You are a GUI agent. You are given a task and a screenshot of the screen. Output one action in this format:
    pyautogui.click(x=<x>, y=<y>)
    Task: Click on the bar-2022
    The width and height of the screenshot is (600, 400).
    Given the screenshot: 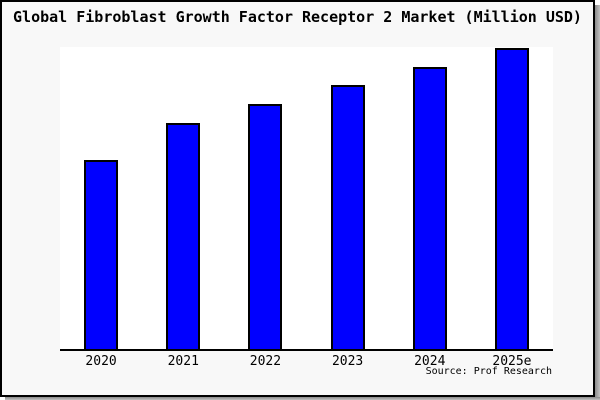 What is the action you would take?
    pyautogui.click(x=265, y=226)
    